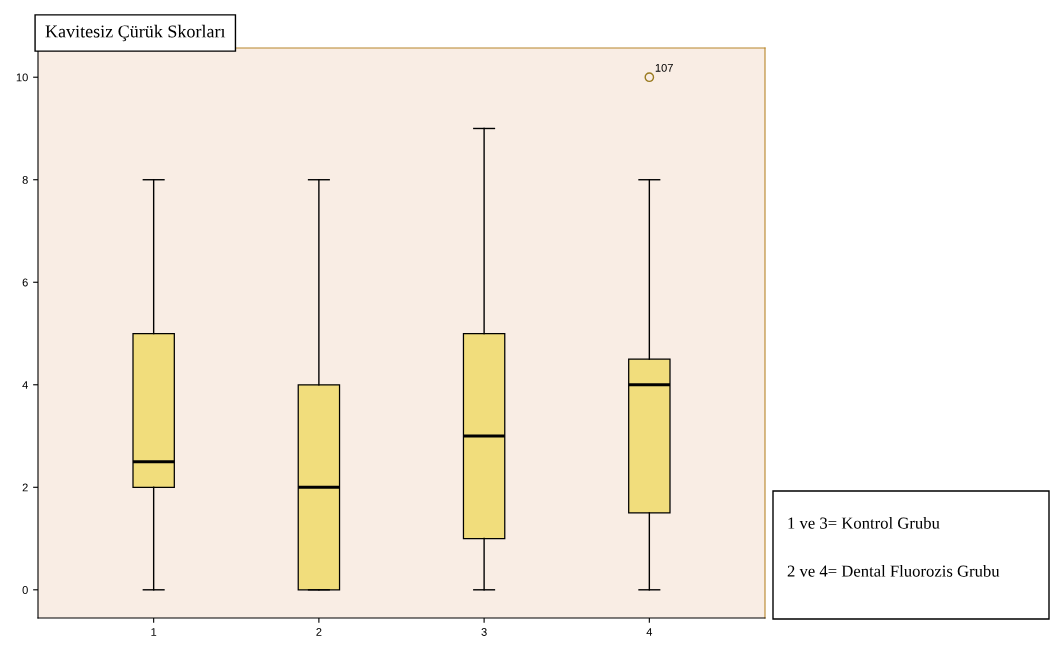 The image size is (1053, 647). What do you see at coordinates (484, 632) in the screenshot?
I see `x-tick-label: 3` at bounding box center [484, 632].